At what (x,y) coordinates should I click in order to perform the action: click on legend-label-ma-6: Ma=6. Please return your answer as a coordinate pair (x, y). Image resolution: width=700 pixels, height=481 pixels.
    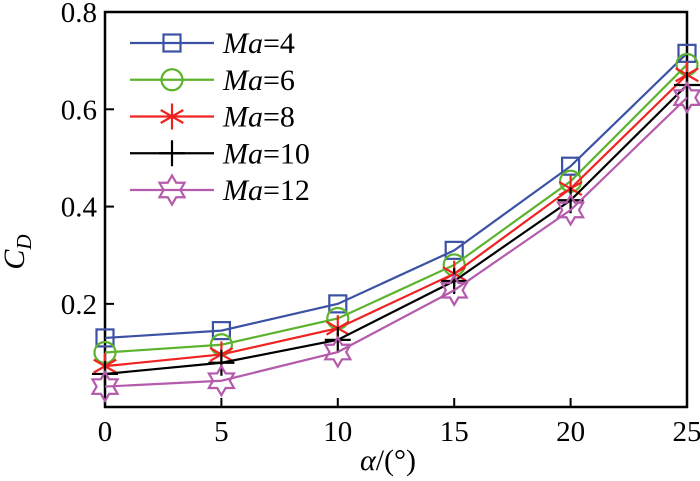
    Looking at the image, I should click on (258, 80).